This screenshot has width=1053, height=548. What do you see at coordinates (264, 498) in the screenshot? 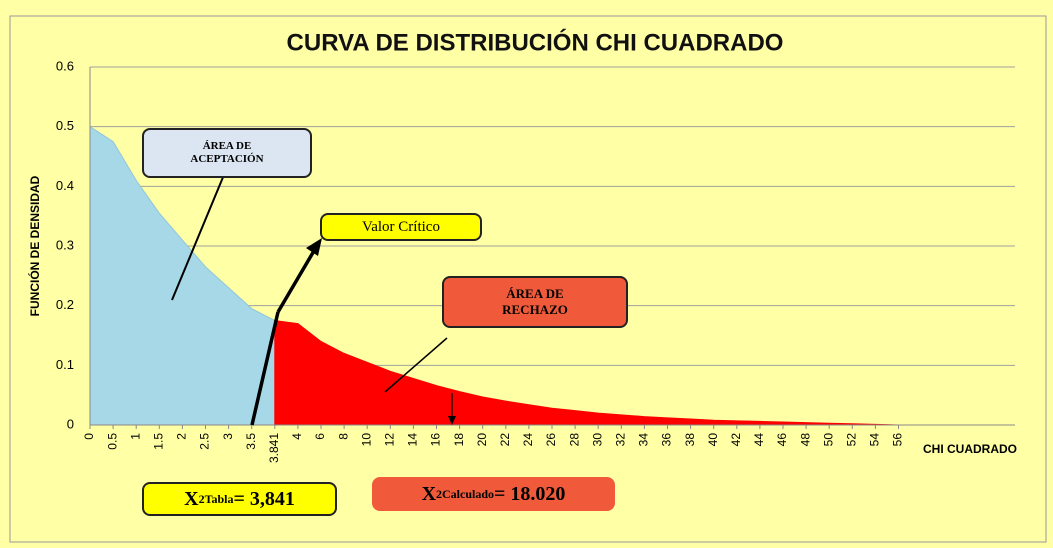
I see `rest: = 3,841` at bounding box center [264, 498].